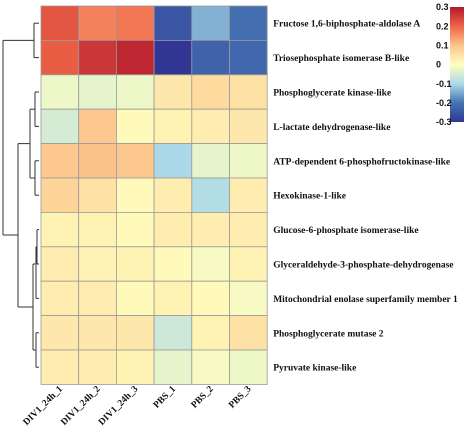 This screenshot has width=474, height=438. What do you see at coordinates (331, 128) in the screenshot?
I see `row-label: L-lactate dehydrogenase-like` at bounding box center [331, 128].